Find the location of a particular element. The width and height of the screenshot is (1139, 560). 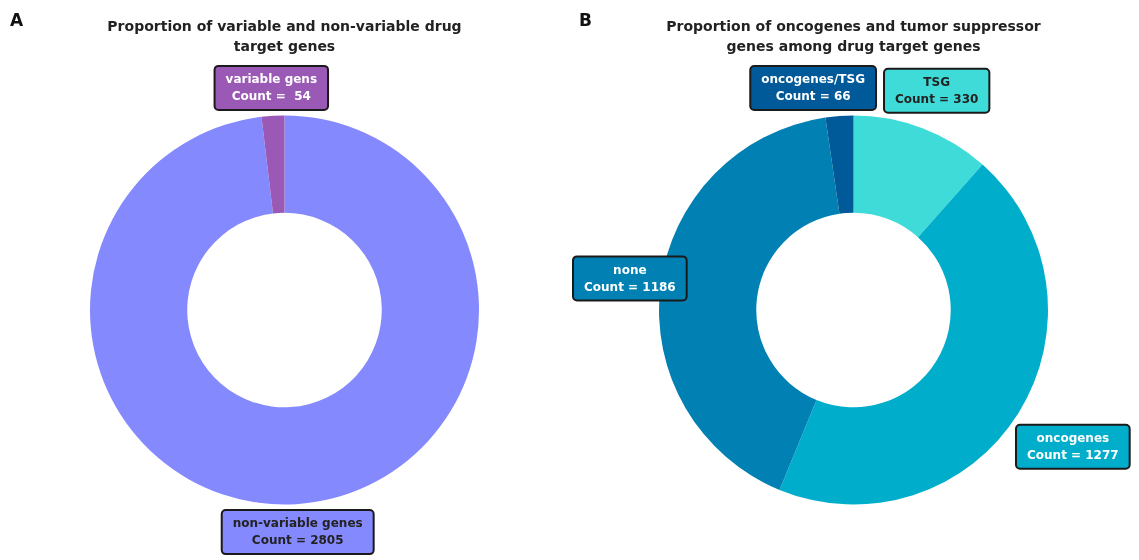

chart-title: Proportion of variable and non-variable drug target genes is located at coordinates (284, 36).